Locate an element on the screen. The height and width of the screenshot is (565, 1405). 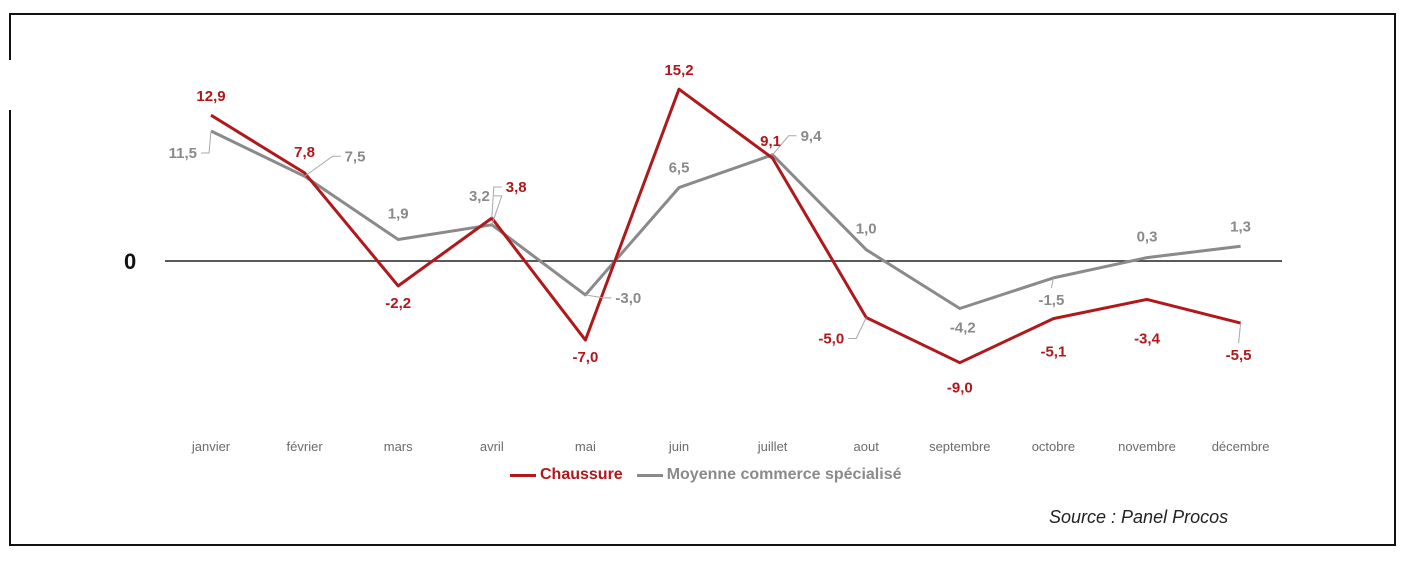
data-label: 12,9 is located at coordinates (210, 96).